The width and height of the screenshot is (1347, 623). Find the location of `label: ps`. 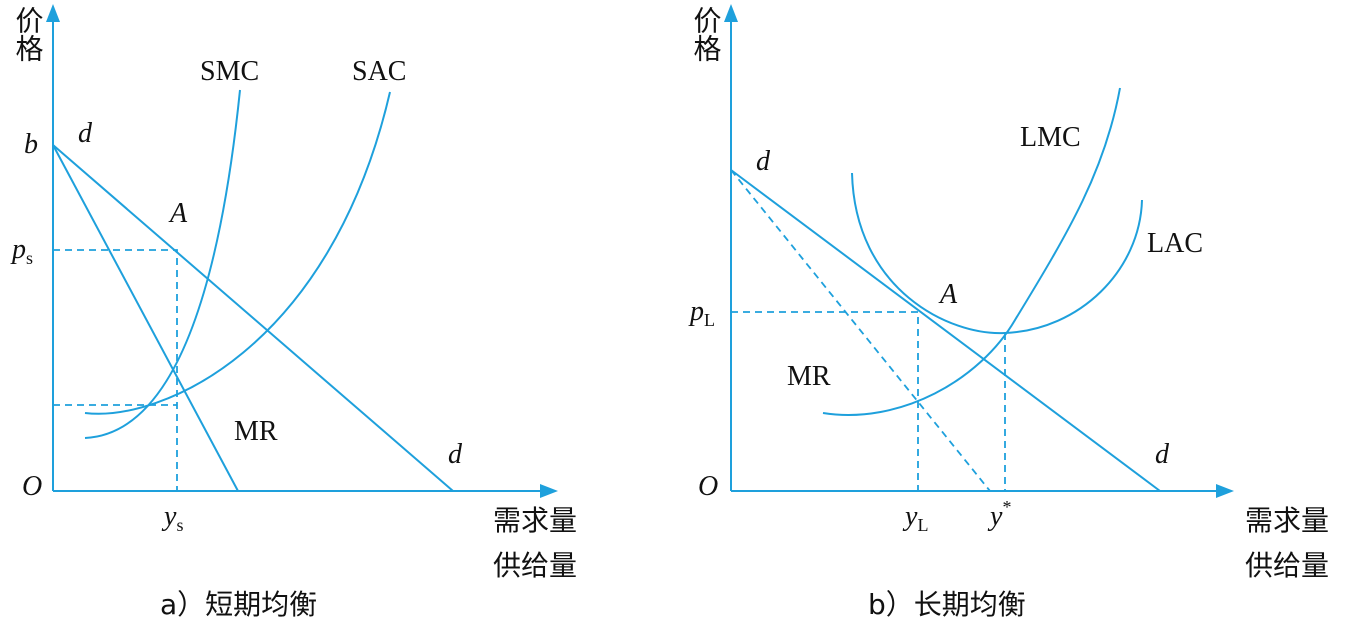

label: ps is located at coordinates (21, 251).